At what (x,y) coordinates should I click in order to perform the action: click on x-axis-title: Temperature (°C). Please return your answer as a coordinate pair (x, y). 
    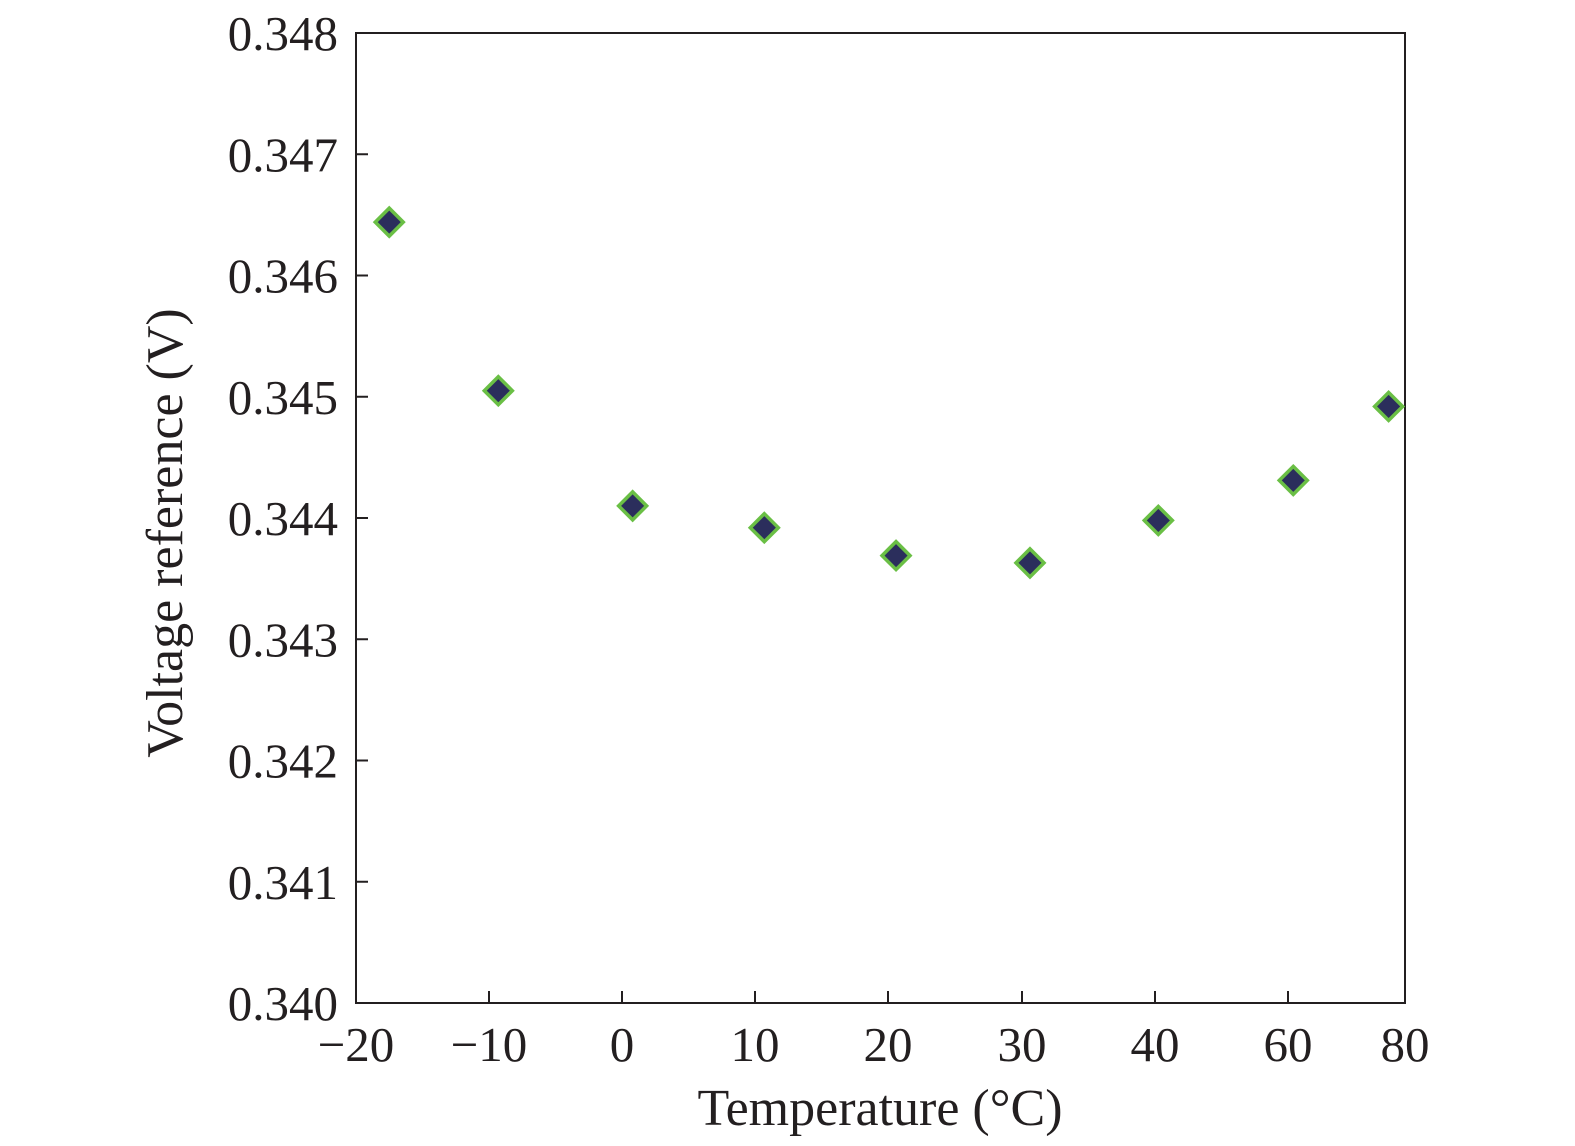
    Looking at the image, I should click on (879, 1108).